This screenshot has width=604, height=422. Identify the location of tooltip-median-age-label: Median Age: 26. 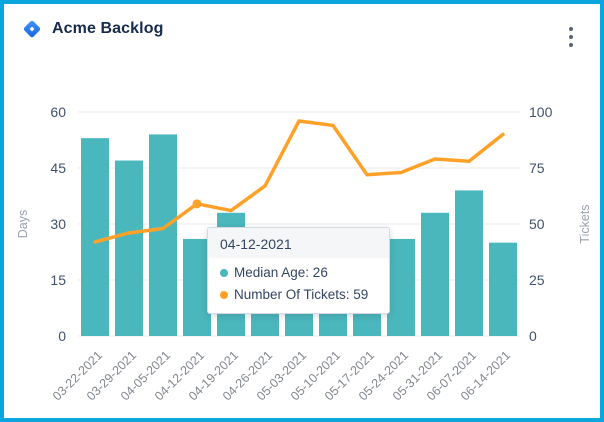
(281, 272).